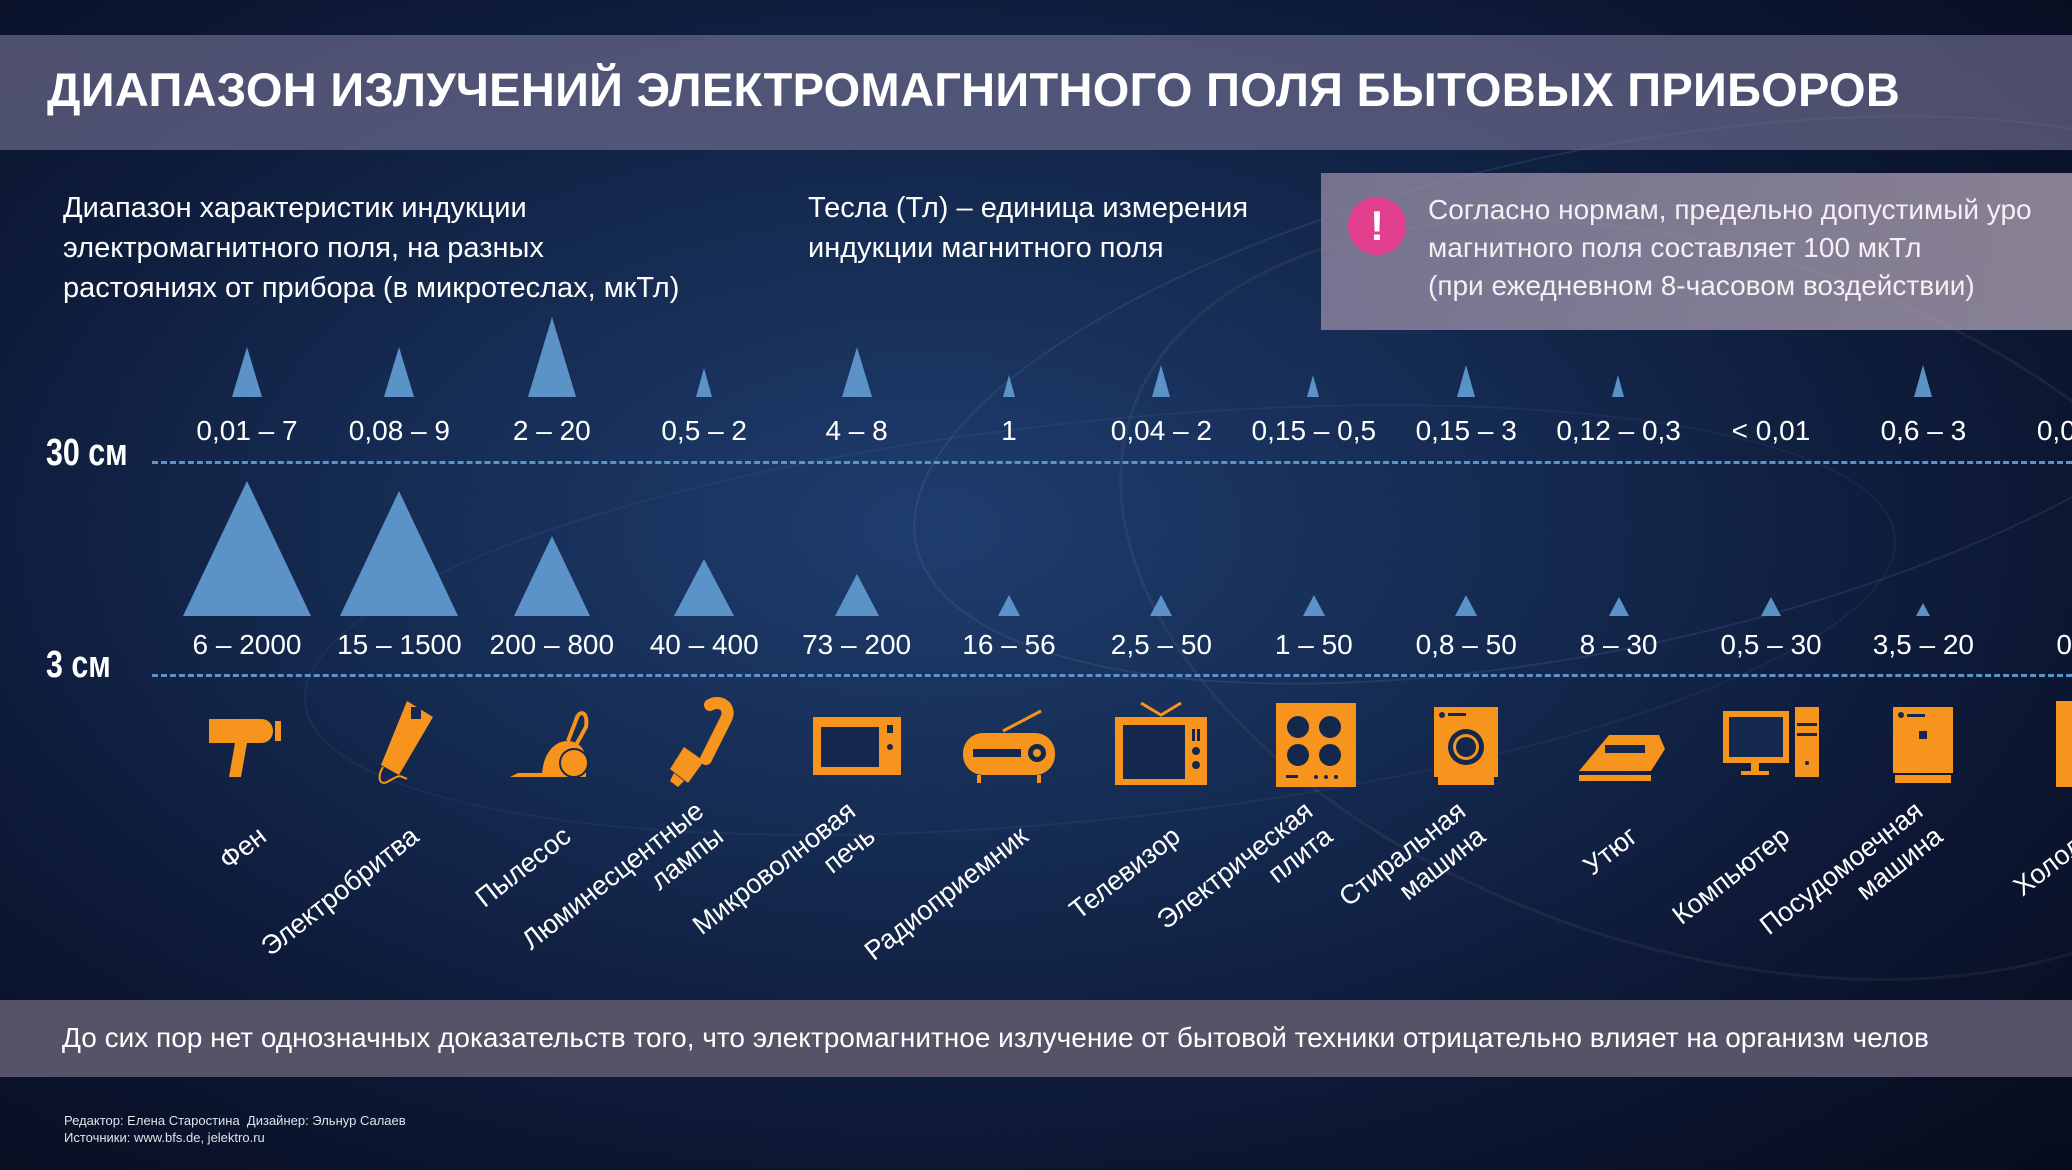 Image resolution: width=2072 pixels, height=1170 pixels. I want to click on value-30cm: 0,04 – 2, so click(1161, 430).